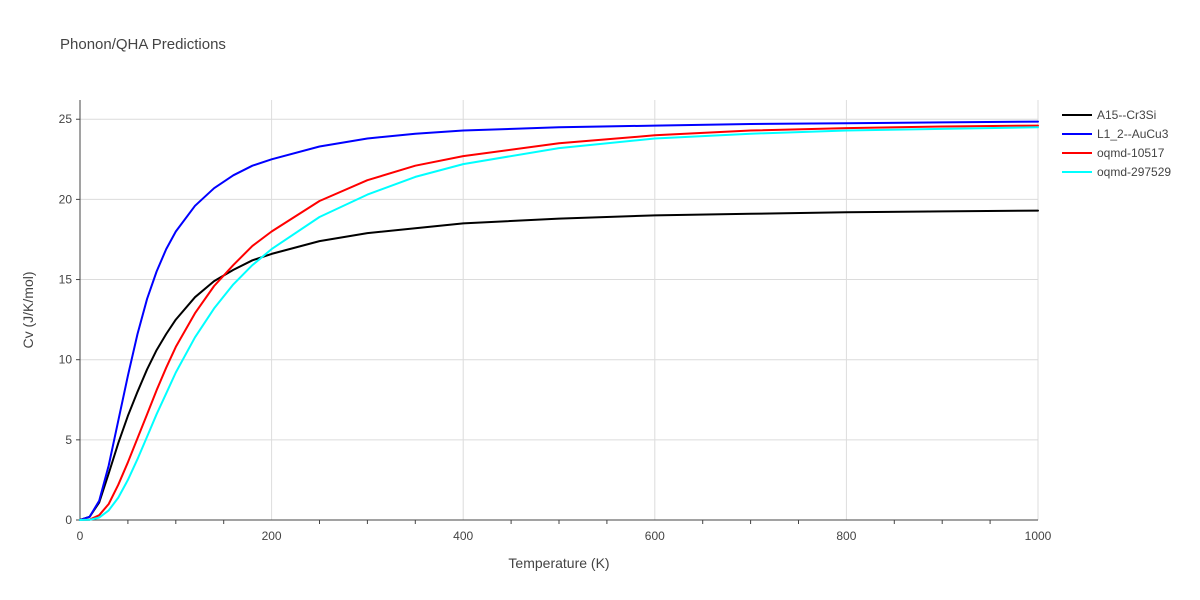 This screenshot has width=1200, height=600. I want to click on legend-label: oqmd-10517, so click(1131, 153).